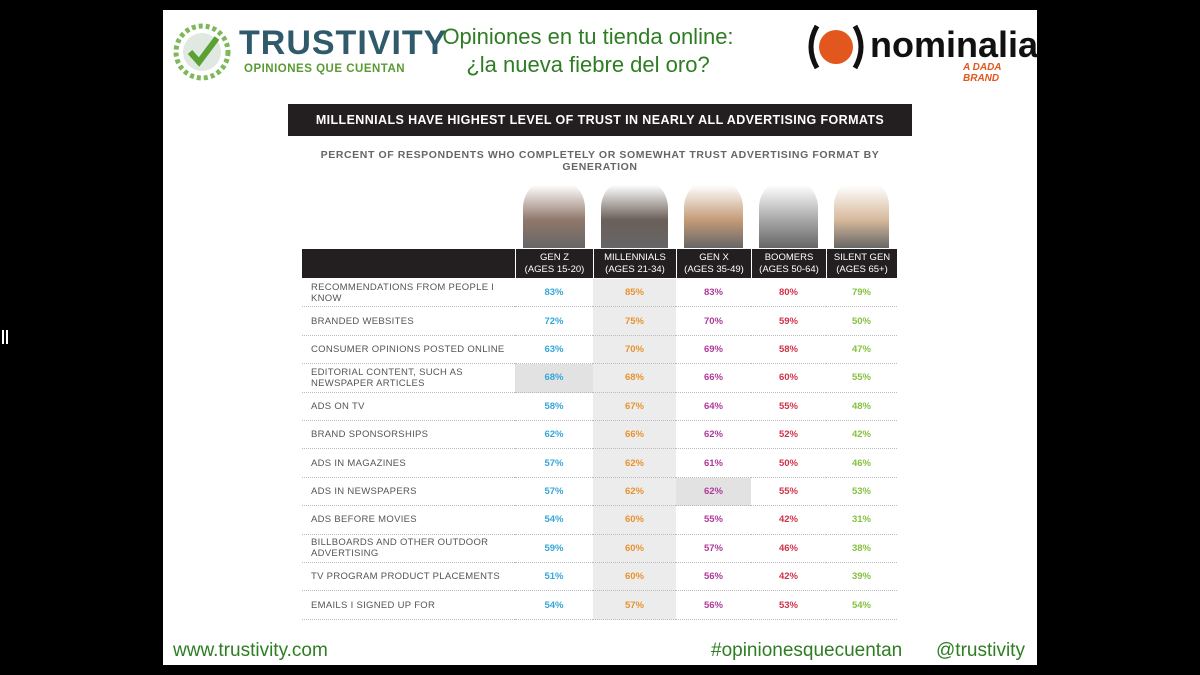  I want to click on row-label-text: ADS IN MAGAZINES, so click(359, 463).